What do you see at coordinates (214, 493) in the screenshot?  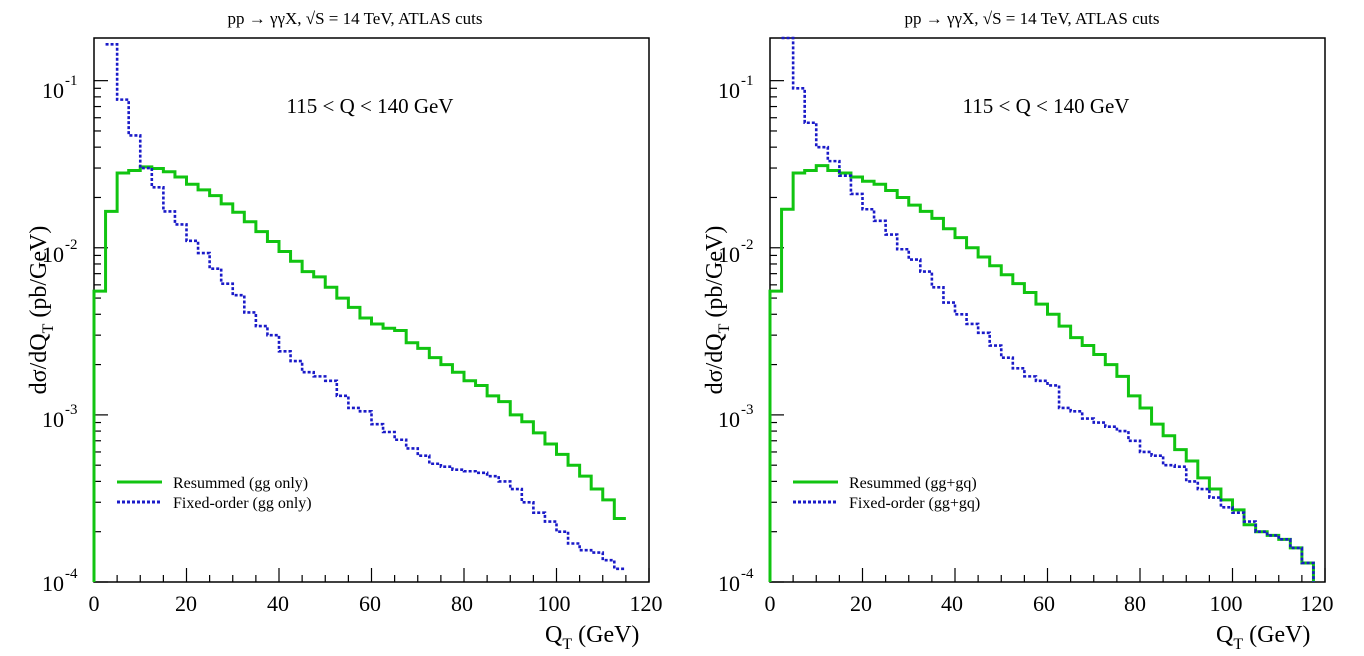 I see `legend: Resummed (gg only) Fixed-order (gg only)` at bounding box center [214, 493].